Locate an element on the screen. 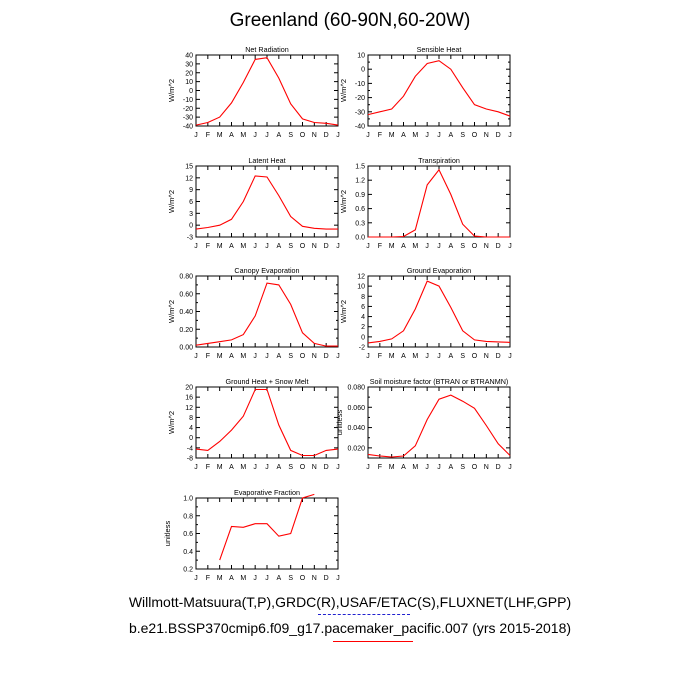  panel-9-xtick-label: A is located at coordinates (231, 578).